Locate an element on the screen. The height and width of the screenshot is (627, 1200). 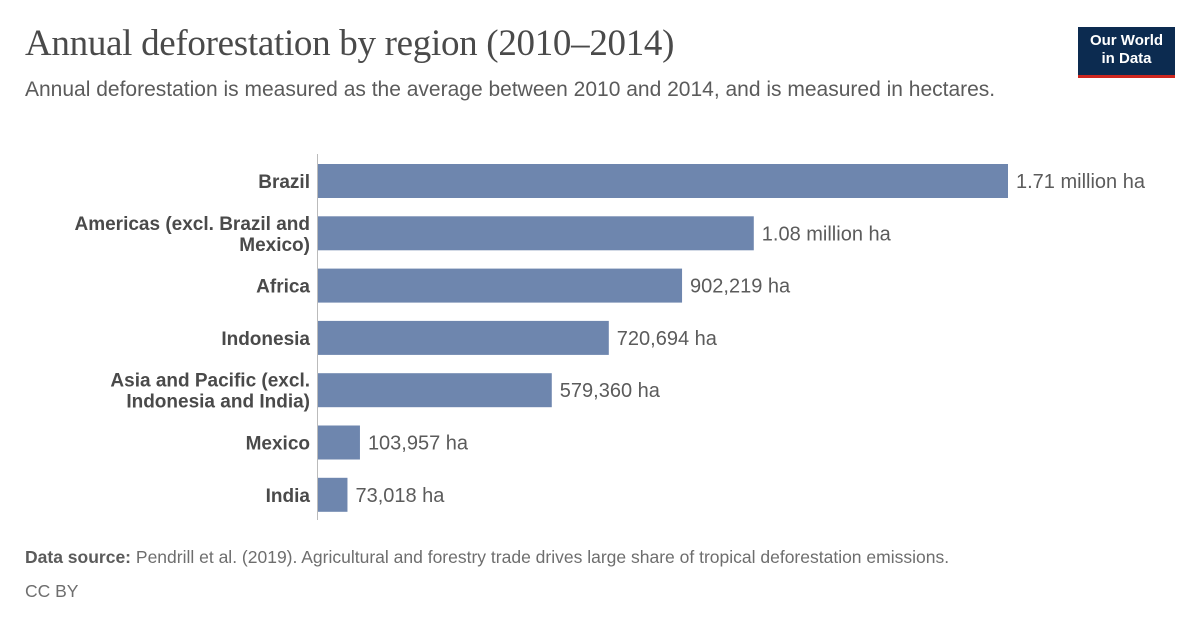
category-label-line: Indonesia and India) is located at coordinates (218, 402).